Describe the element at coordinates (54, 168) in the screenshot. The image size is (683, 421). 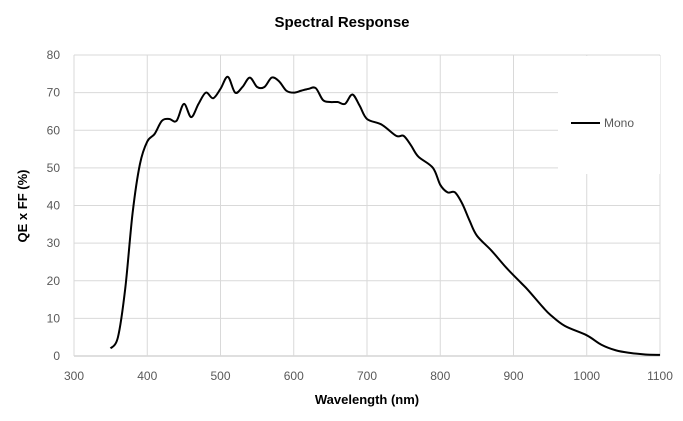
I see `y-tick-label: 50` at that location.